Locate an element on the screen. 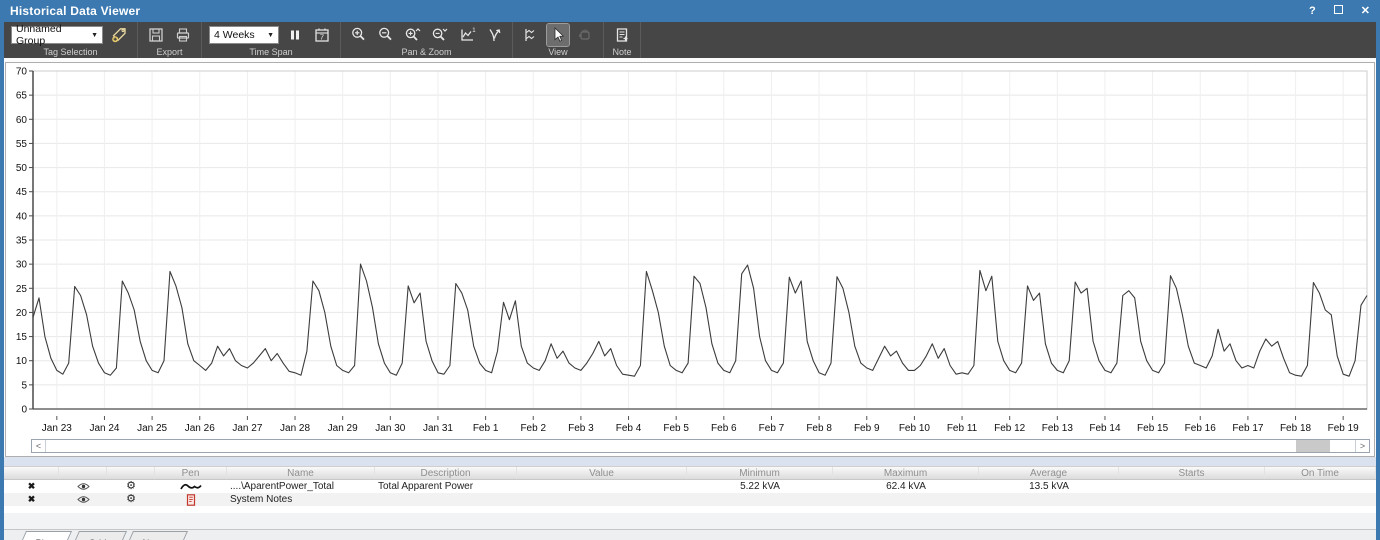 The height and width of the screenshot is (540, 1380). help-button: ? is located at coordinates (1312, 10).